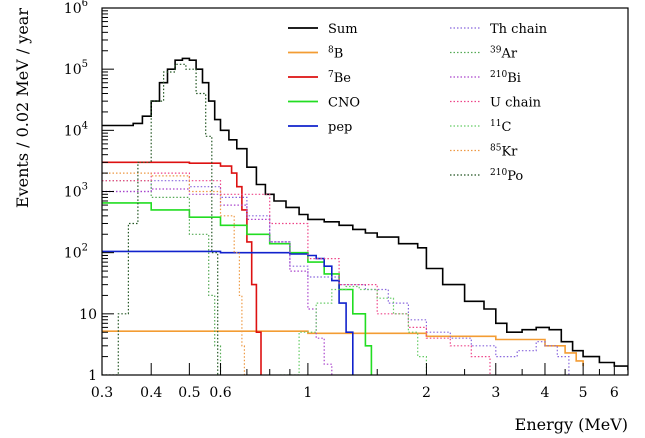  What do you see at coordinates (480, 127) in the screenshot?
I see `legend-item-11c: 11C` at bounding box center [480, 127].